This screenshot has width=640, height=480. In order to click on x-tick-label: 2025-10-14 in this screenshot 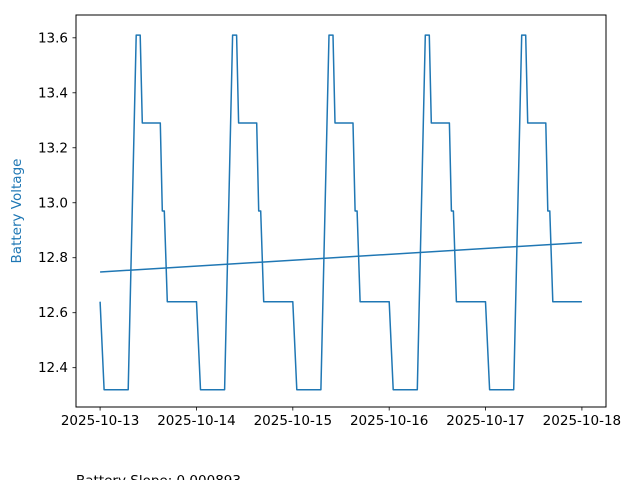, I will do `click(196, 421)`.